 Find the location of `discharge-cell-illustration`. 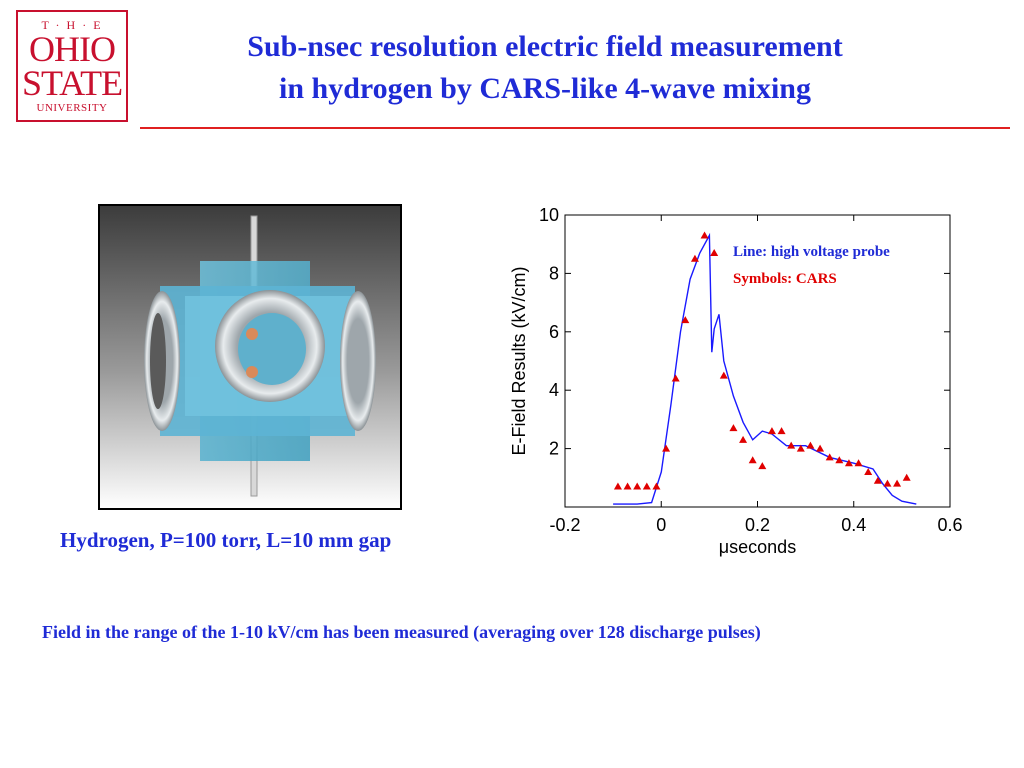

discharge-cell-illustration is located at coordinates (250, 357).